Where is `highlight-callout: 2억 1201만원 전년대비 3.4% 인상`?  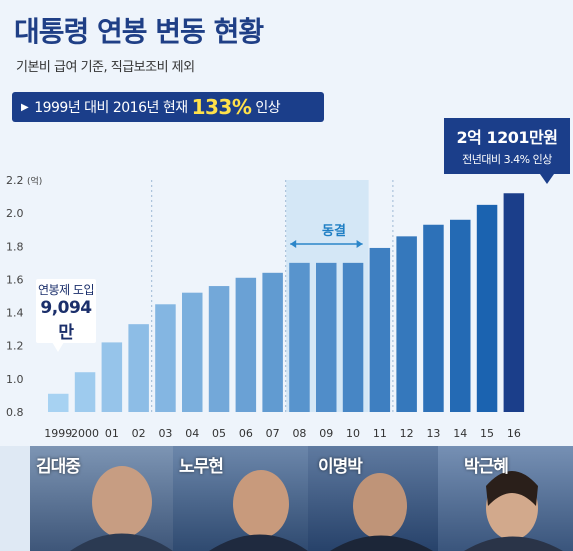
highlight-callout: 2억 1201만원 전년대비 3.4% 인상 is located at coordinates (507, 146).